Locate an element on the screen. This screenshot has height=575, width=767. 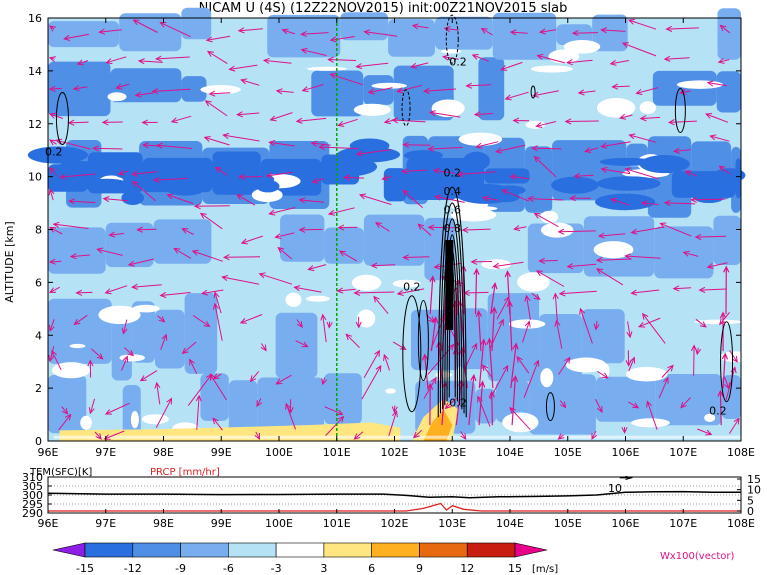
temperature-line is located at coordinates (394, 494).